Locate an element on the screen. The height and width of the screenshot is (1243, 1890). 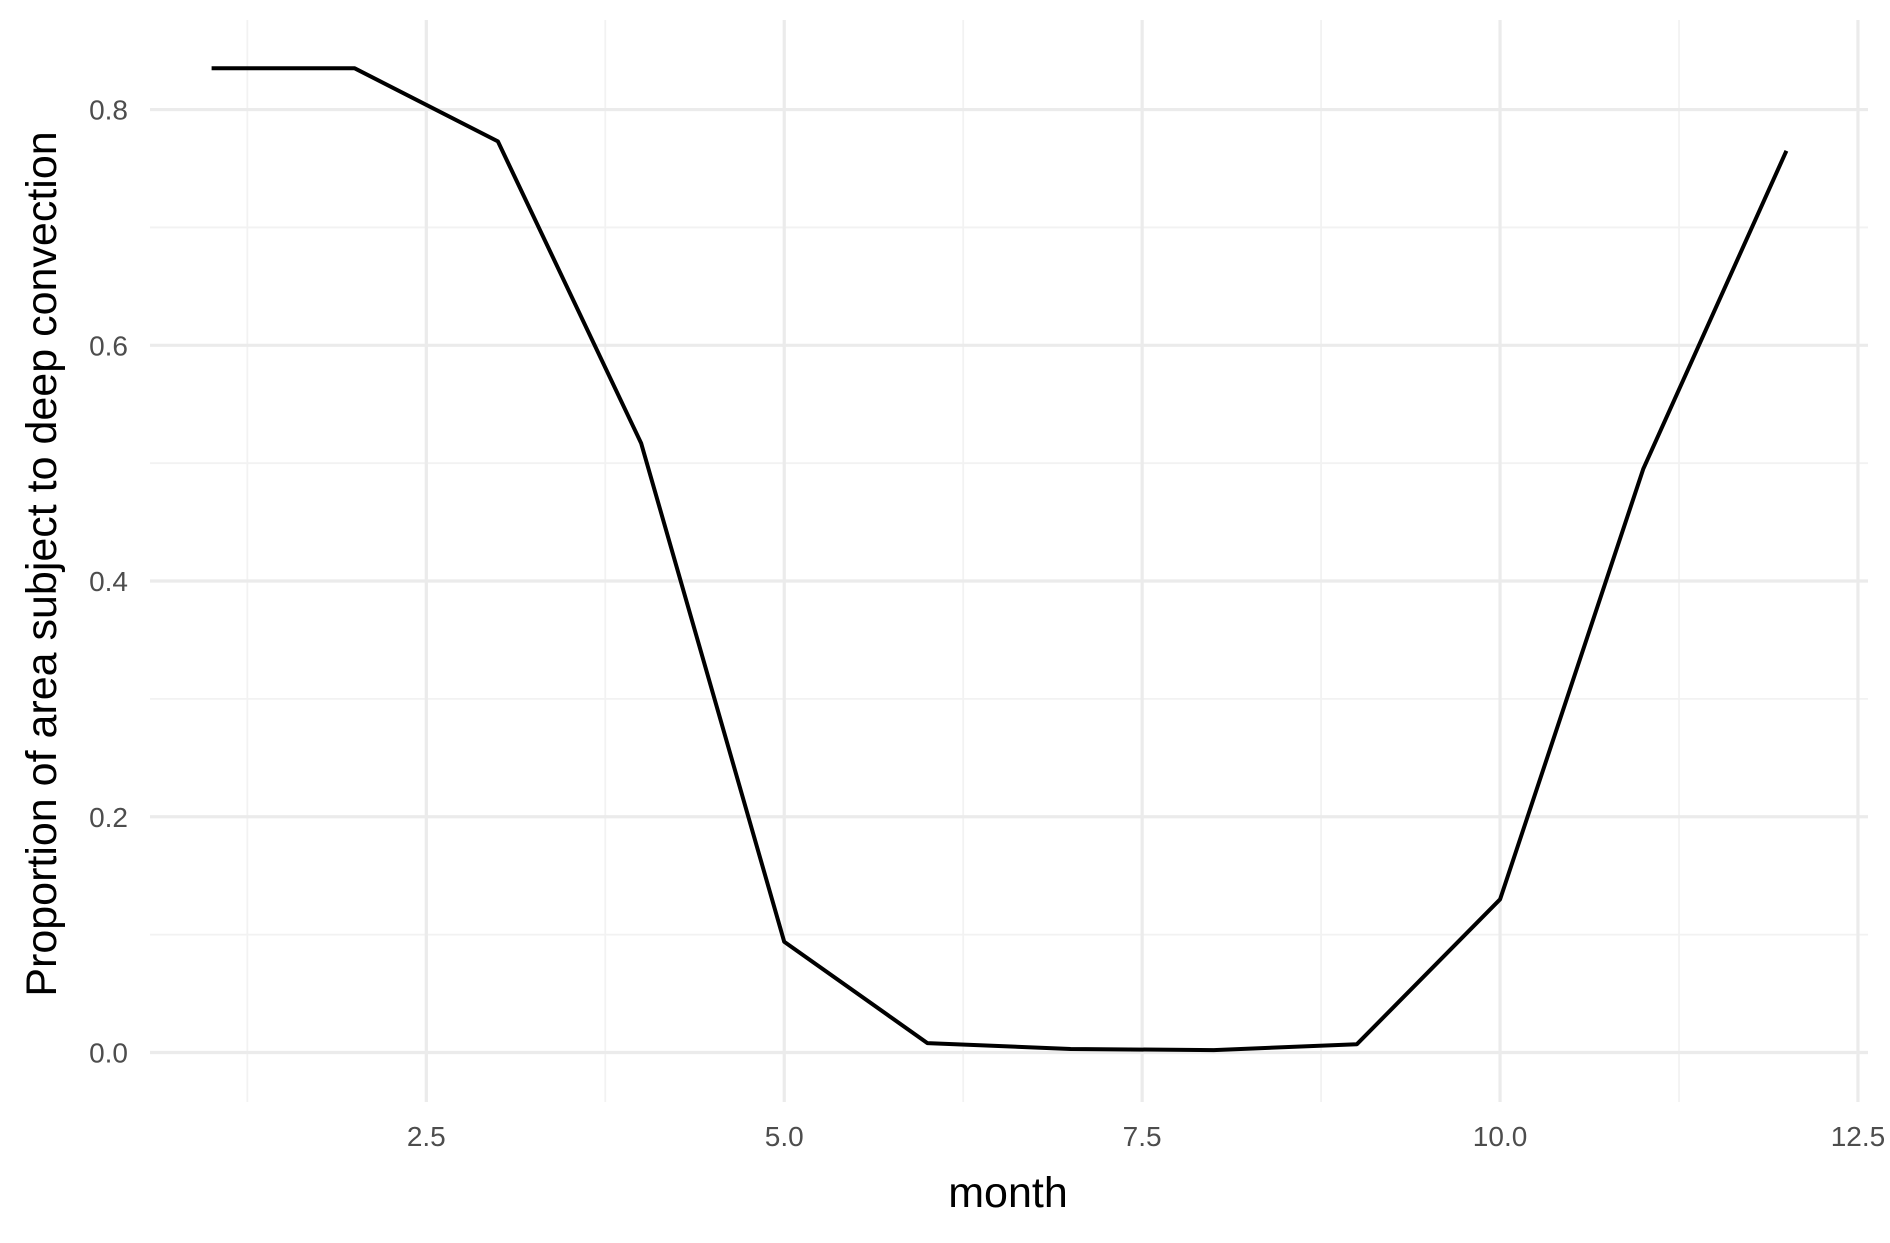
x-tick-label: 2.5 is located at coordinates (426, 1136).